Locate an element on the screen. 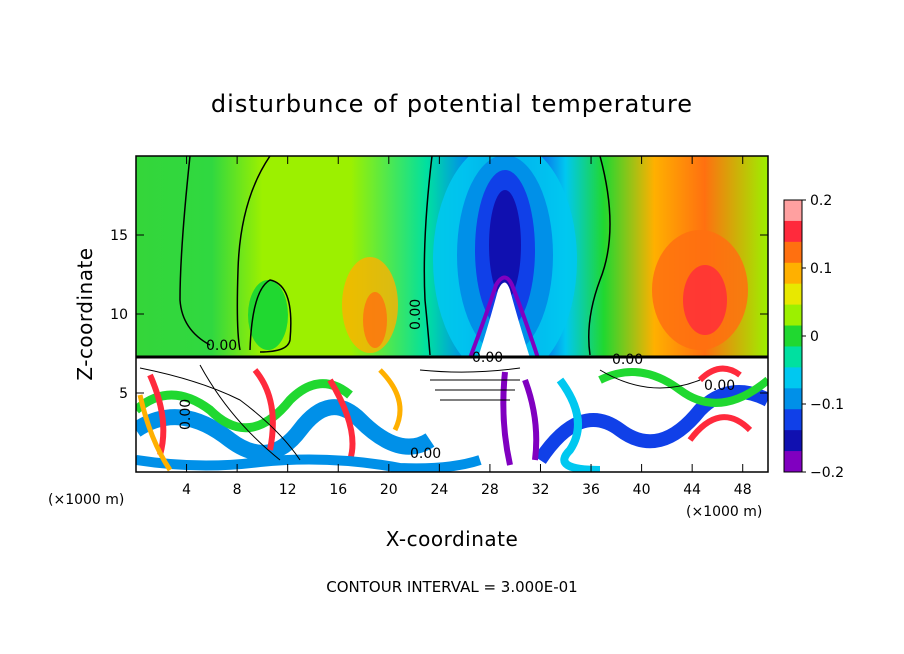 The width and height of the screenshot is (904, 654). lower-field is located at coordinates (452, 415).